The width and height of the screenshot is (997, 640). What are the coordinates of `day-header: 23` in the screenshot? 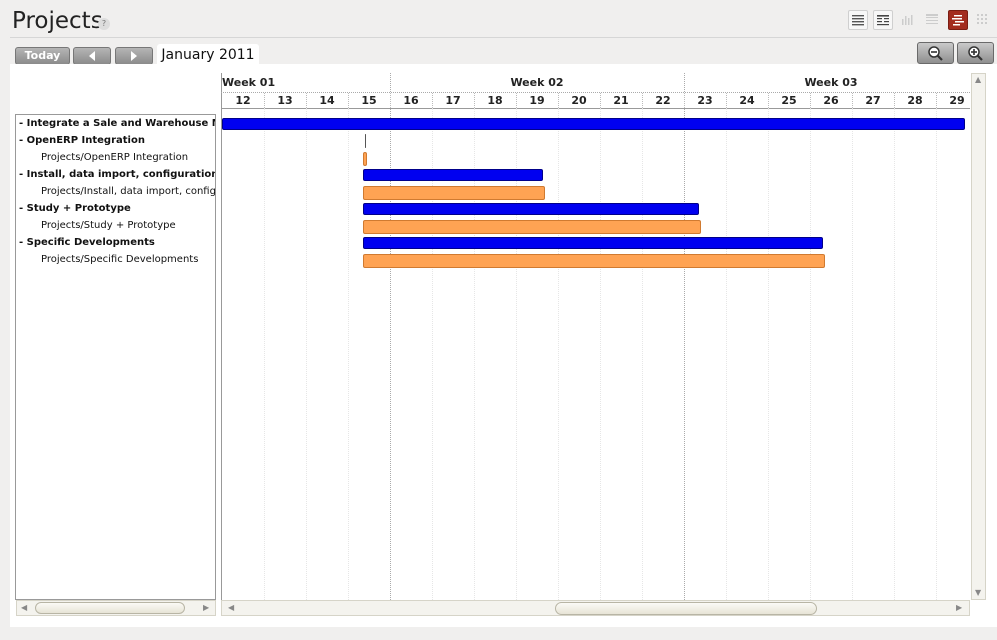 It's located at (705, 100).